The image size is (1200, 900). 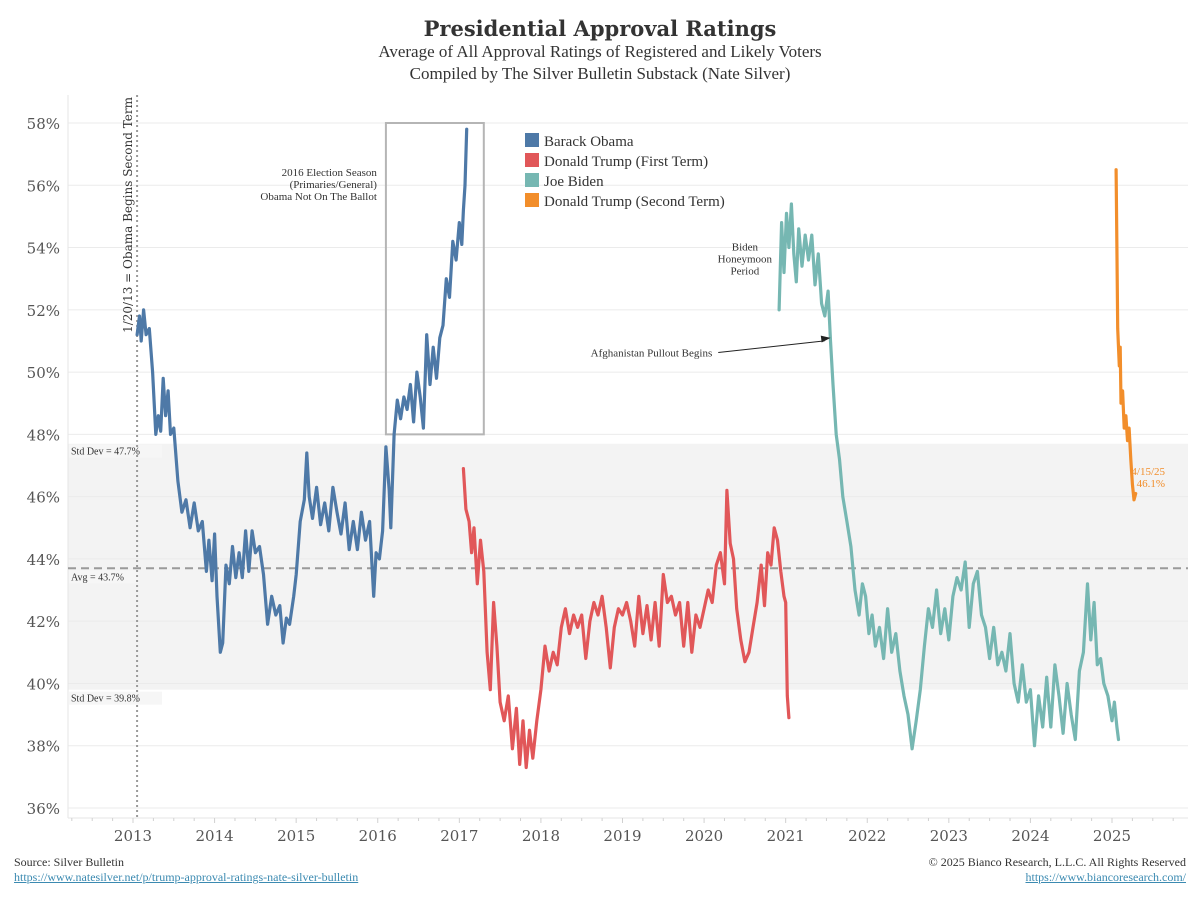 I want to click on x-tick-label: 2019, so click(x=622, y=836).